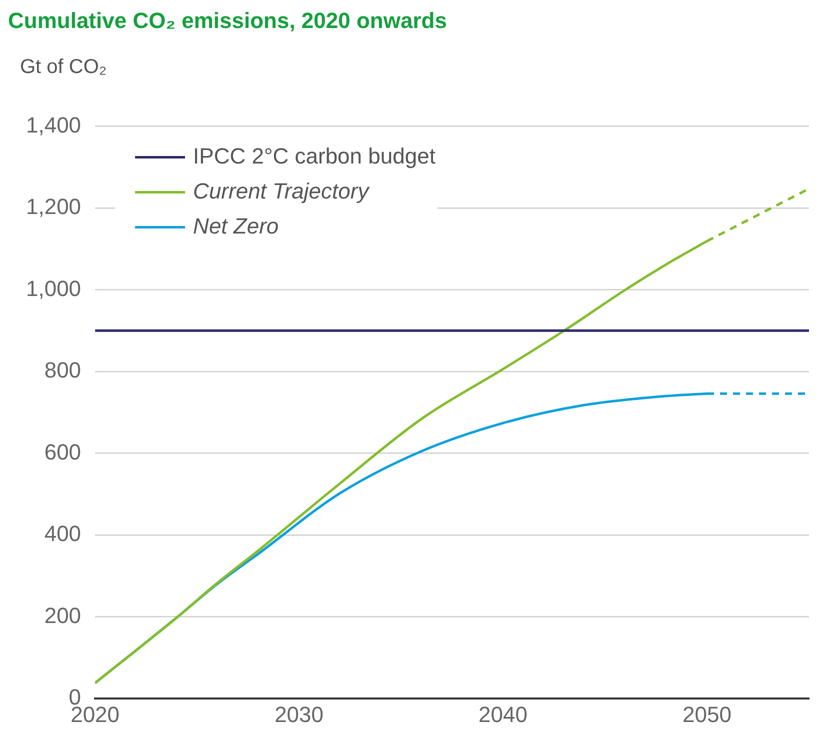 The image size is (837, 754). What do you see at coordinates (63, 533) in the screenshot?
I see `y-tick-label: 400` at bounding box center [63, 533].